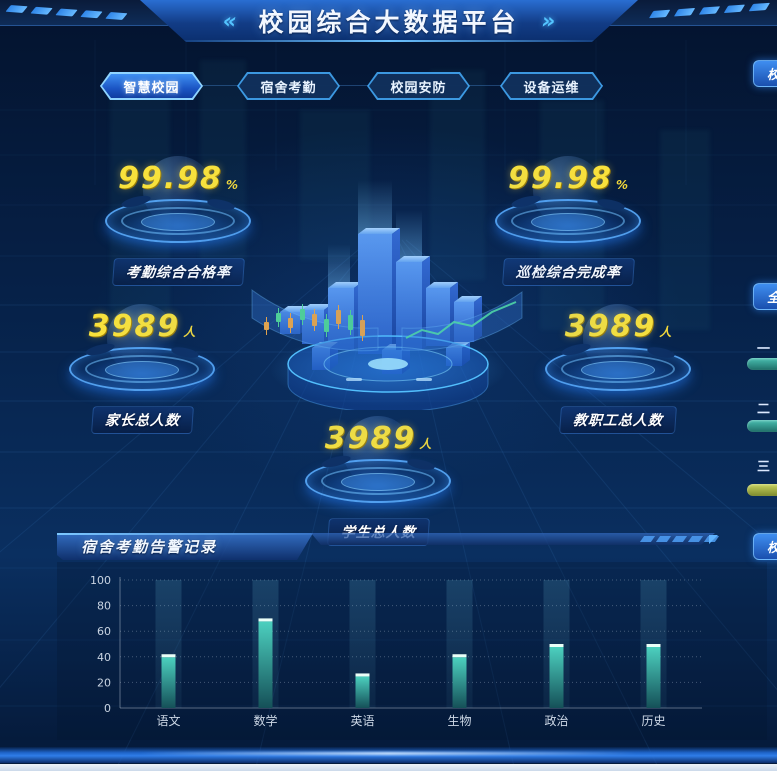 This screenshot has width=777, height=771. I want to click on tab-campus-security: 校园安防, so click(418, 86).